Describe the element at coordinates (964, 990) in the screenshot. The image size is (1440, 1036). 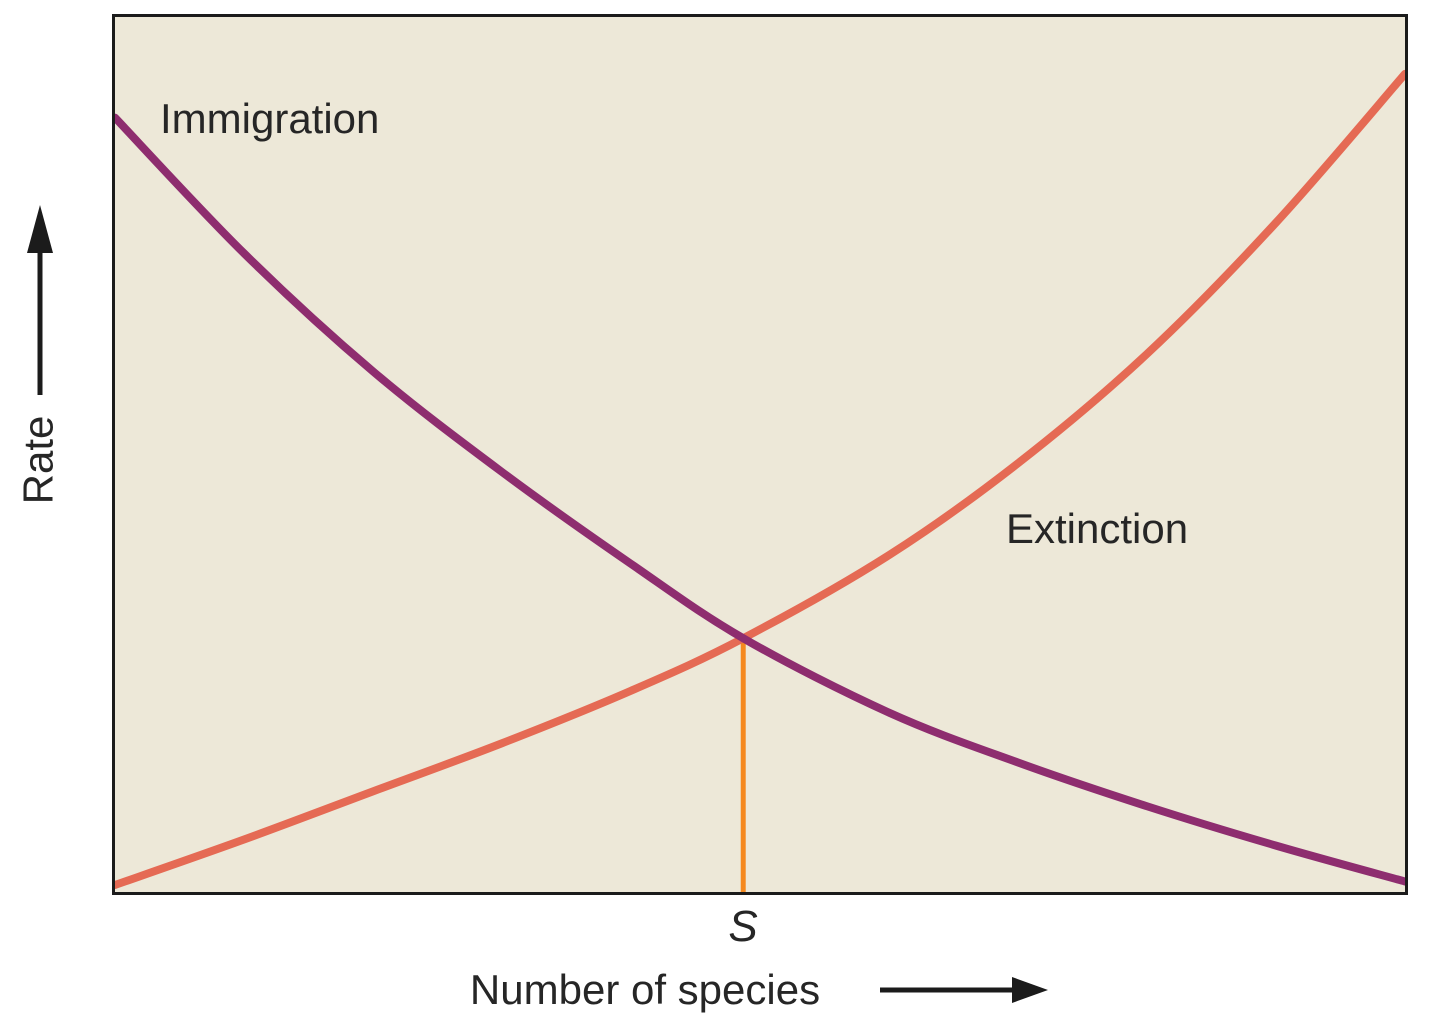
I see `x-axis-arrow-icon` at that location.